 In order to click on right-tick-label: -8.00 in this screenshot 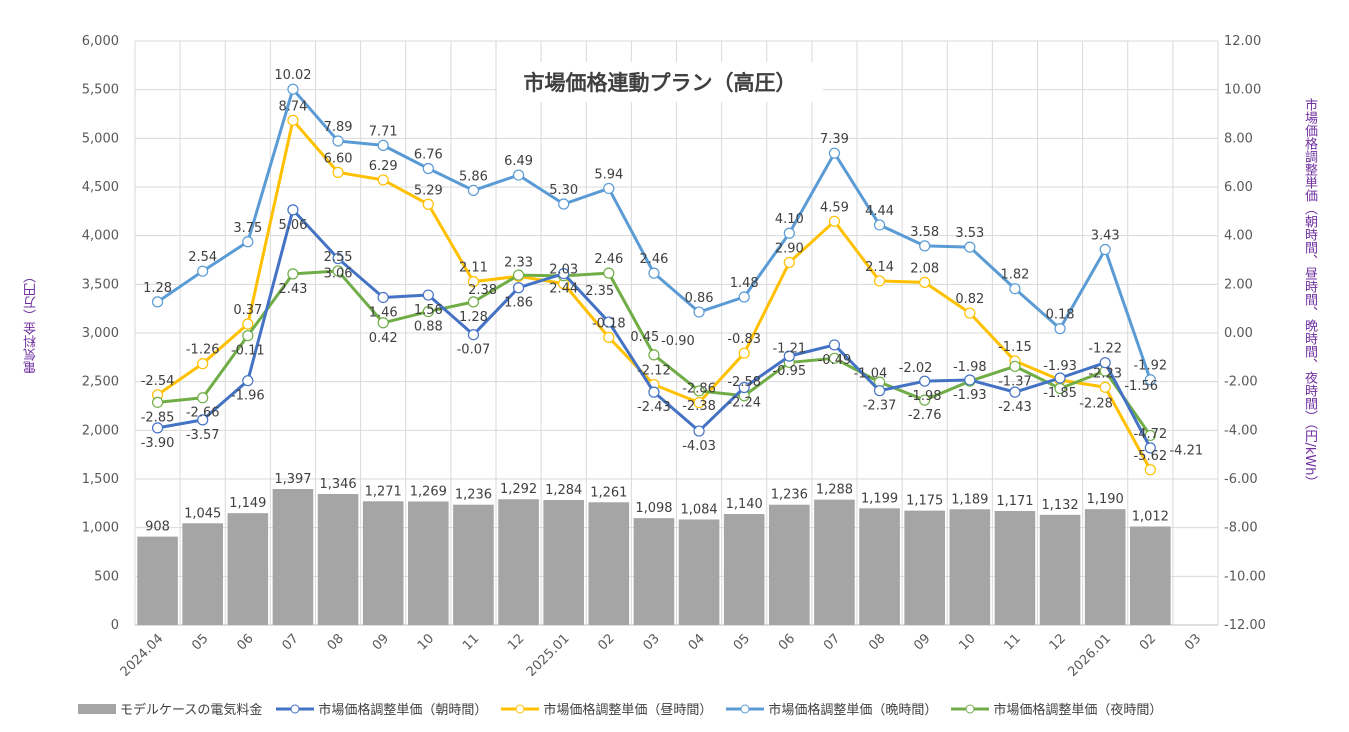, I will do `click(1241, 528)`.